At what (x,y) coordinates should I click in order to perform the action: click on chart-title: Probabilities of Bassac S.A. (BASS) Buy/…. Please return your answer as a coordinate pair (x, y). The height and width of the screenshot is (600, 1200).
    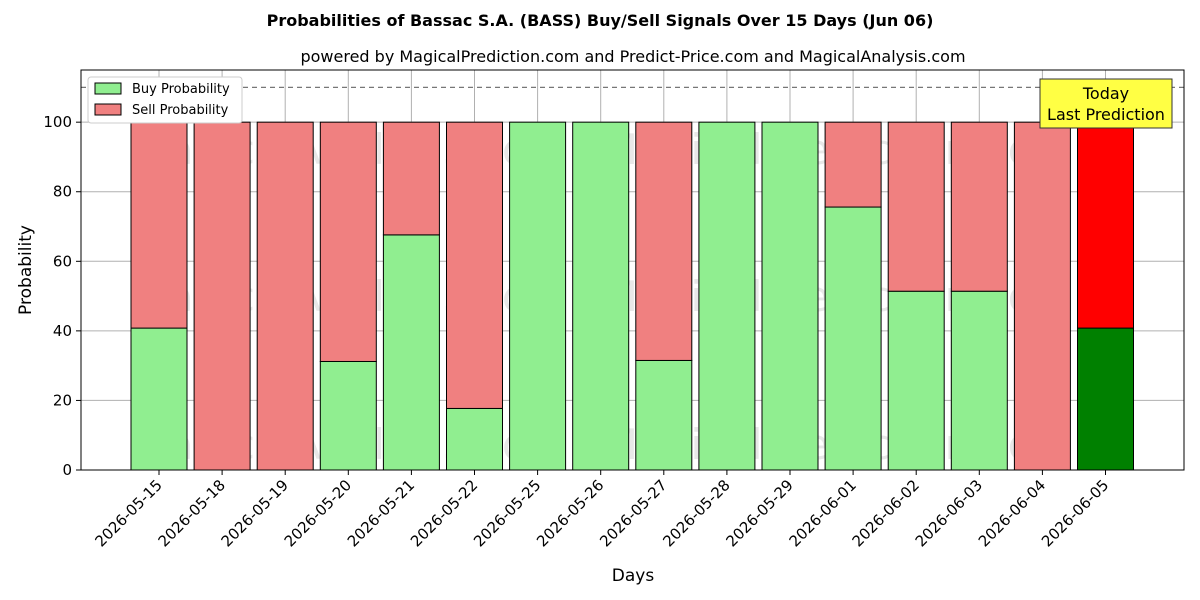
    Looking at the image, I should click on (600, 20).